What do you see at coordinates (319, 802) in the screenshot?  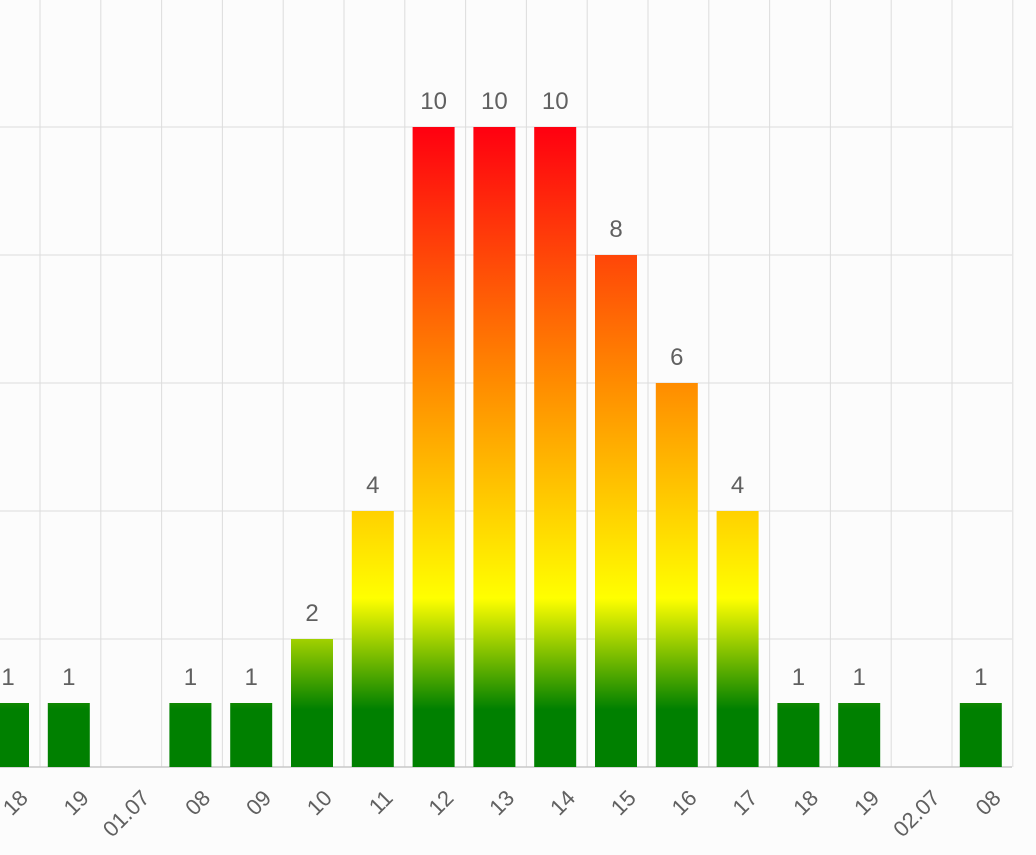 I see `x-tick-label: 10` at bounding box center [319, 802].